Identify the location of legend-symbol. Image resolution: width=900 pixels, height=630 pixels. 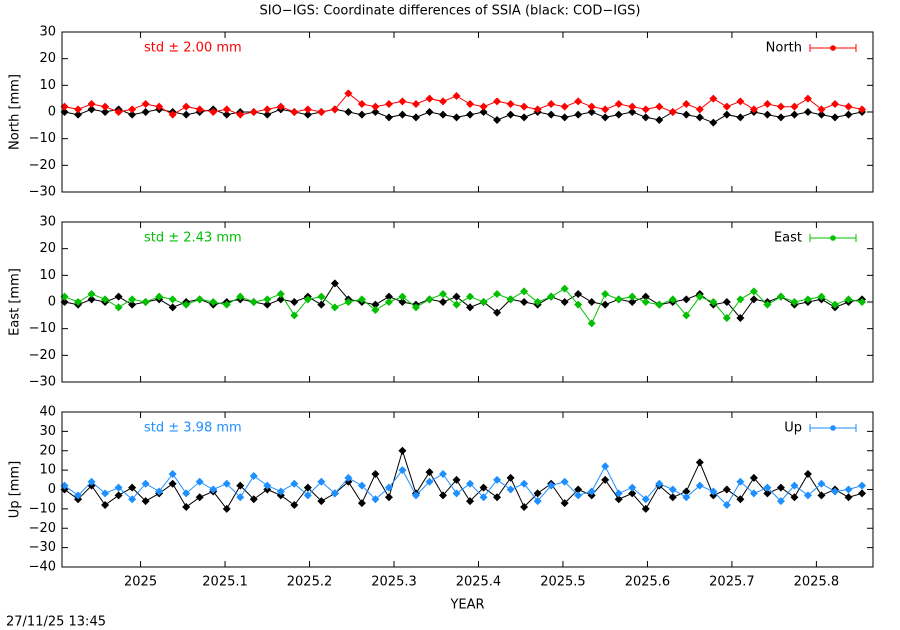
(833, 428).